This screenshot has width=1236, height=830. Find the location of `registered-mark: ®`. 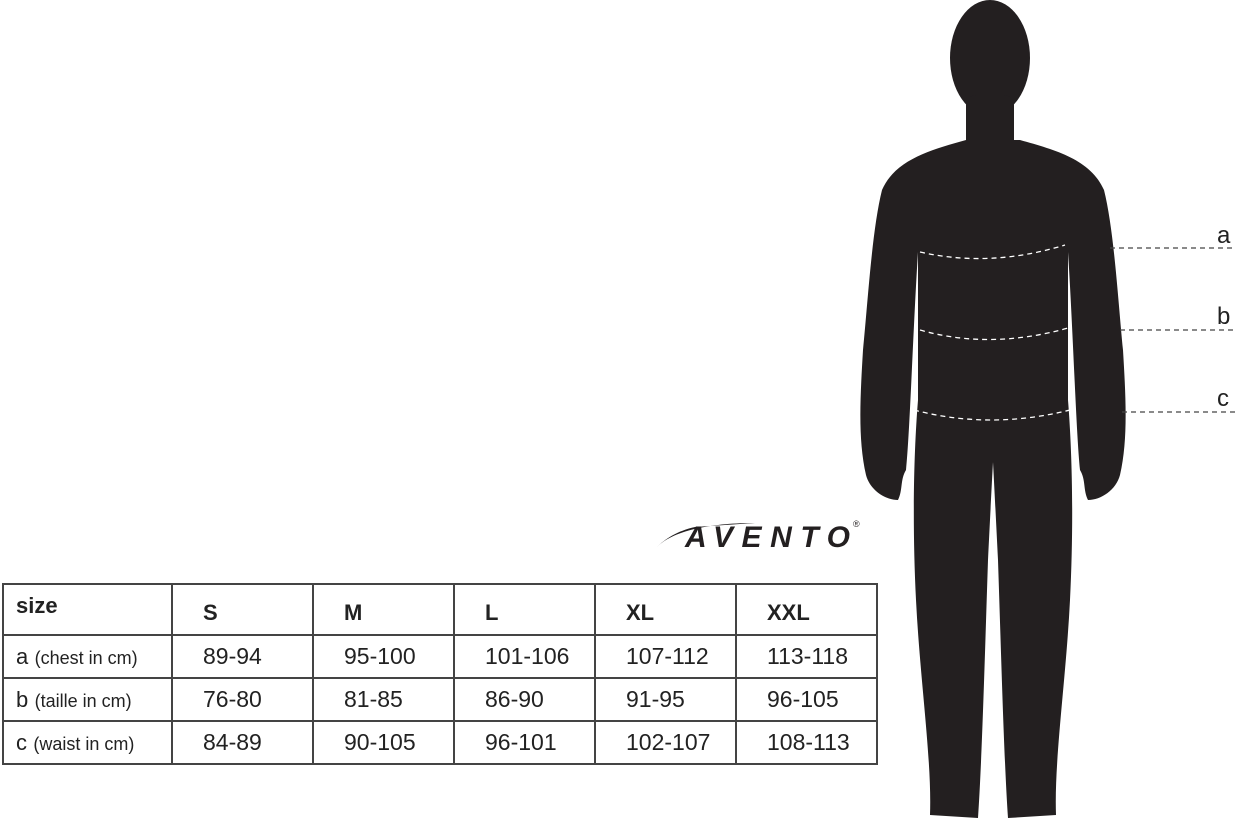

registered-mark: ® is located at coordinates (856, 524).